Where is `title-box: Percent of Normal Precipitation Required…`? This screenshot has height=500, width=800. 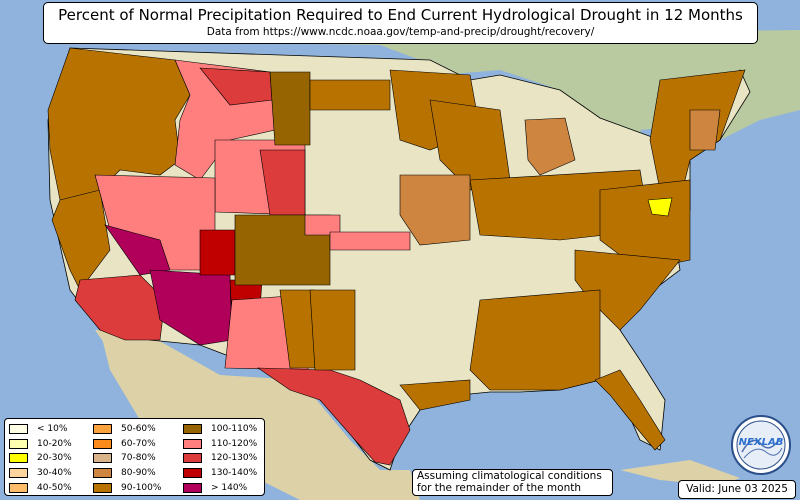 title-box: Percent of Normal Precipitation Required… is located at coordinates (400, 23).